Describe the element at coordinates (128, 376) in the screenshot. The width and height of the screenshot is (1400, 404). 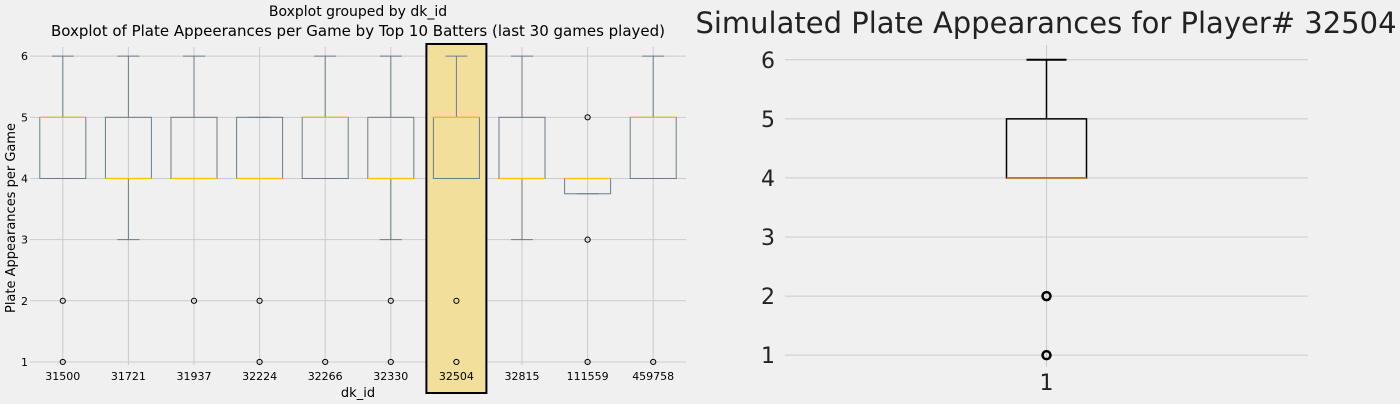
I see `left-x-tick: 31721` at that location.